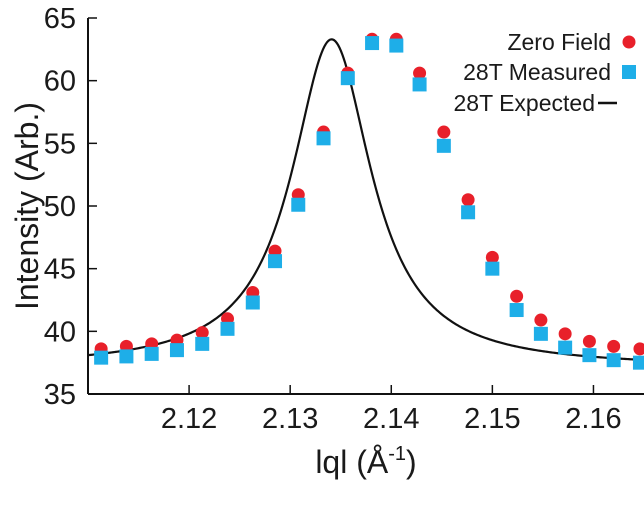 The image size is (644, 506). I want to click on y-tick-label: 45, so click(60, 270).